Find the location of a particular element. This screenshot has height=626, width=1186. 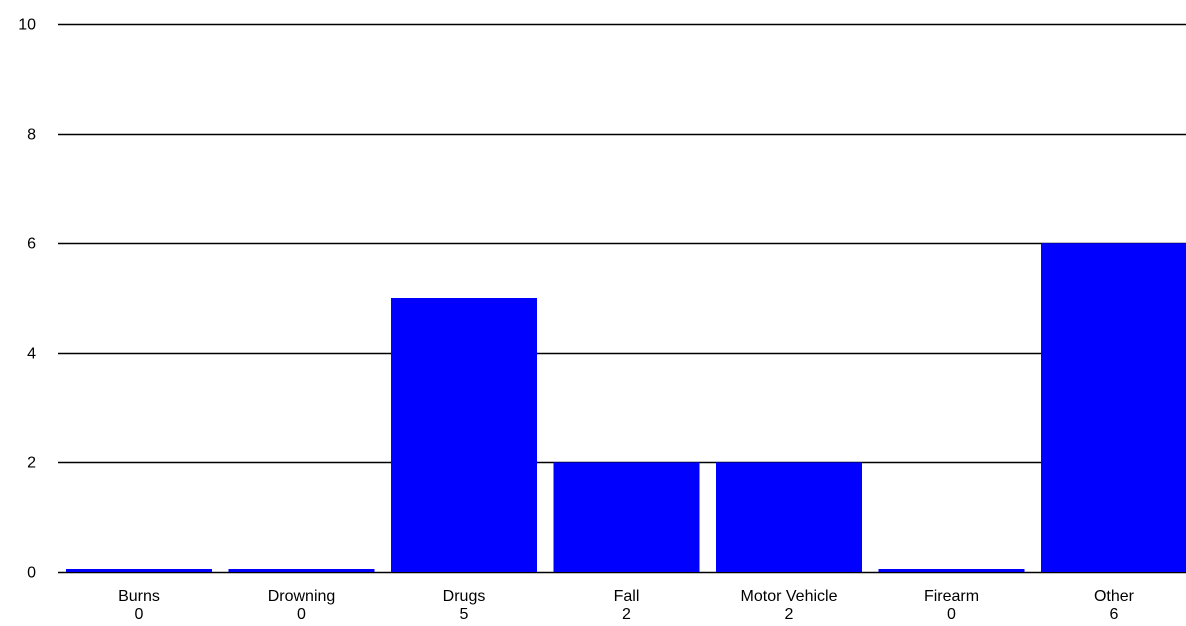

y-tick-label: 2 is located at coordinates (31, 463).